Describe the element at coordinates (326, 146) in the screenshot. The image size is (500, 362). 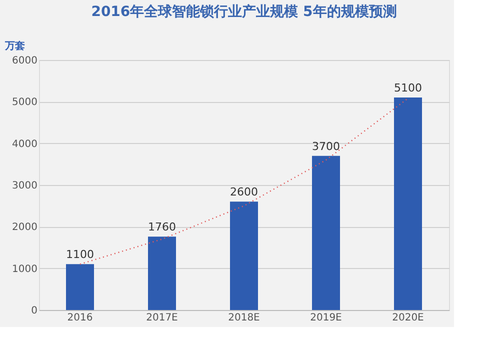
I see `data-label: 3700` at that location.